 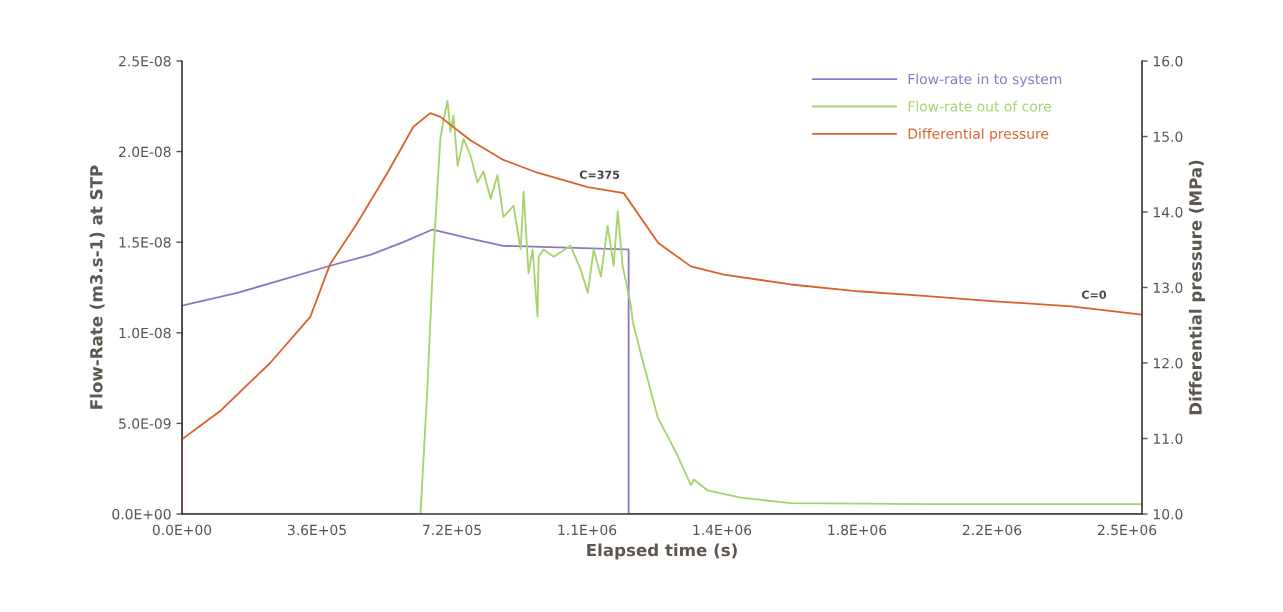 I want to click on x-tick-label: 2.2E+06, so click(x=992, y=530).